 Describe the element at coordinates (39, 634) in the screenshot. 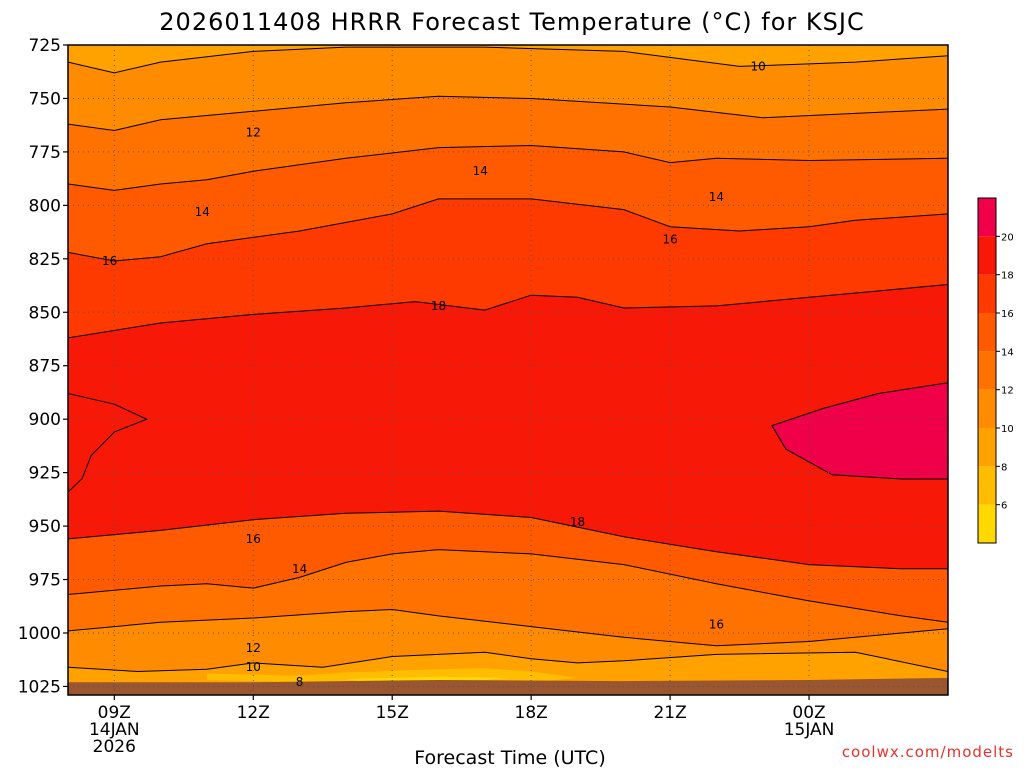

I see `y-tick-label-1000: 1000` at that location.